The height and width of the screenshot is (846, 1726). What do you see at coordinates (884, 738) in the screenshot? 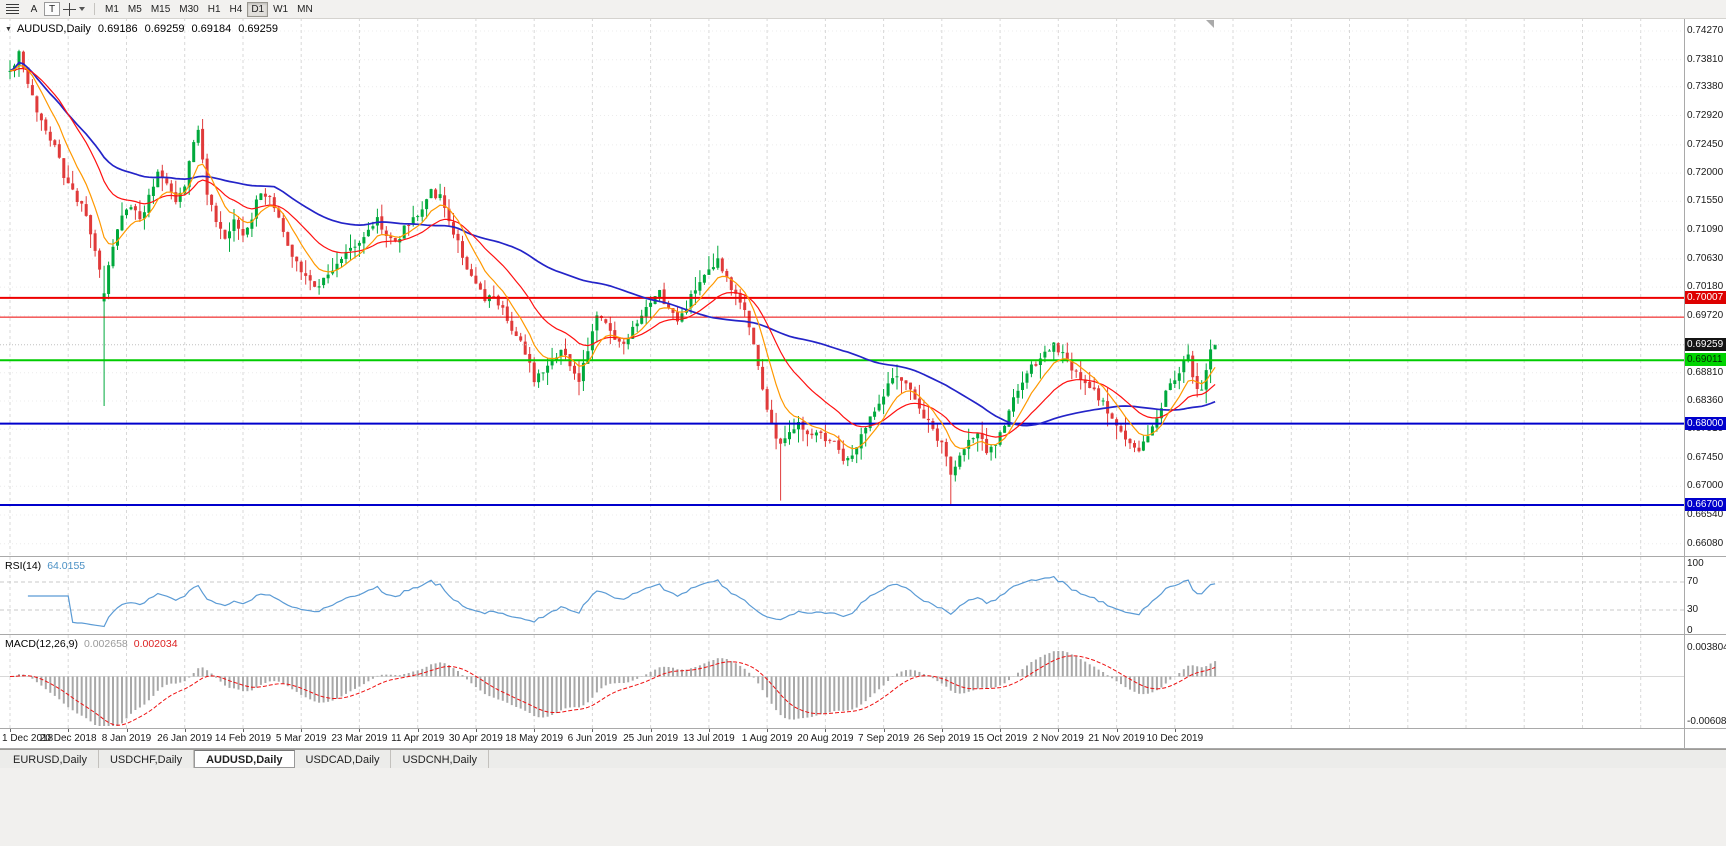
I see `date-axis-label: 7 Sep 2019` at bounding box center [884, 738].